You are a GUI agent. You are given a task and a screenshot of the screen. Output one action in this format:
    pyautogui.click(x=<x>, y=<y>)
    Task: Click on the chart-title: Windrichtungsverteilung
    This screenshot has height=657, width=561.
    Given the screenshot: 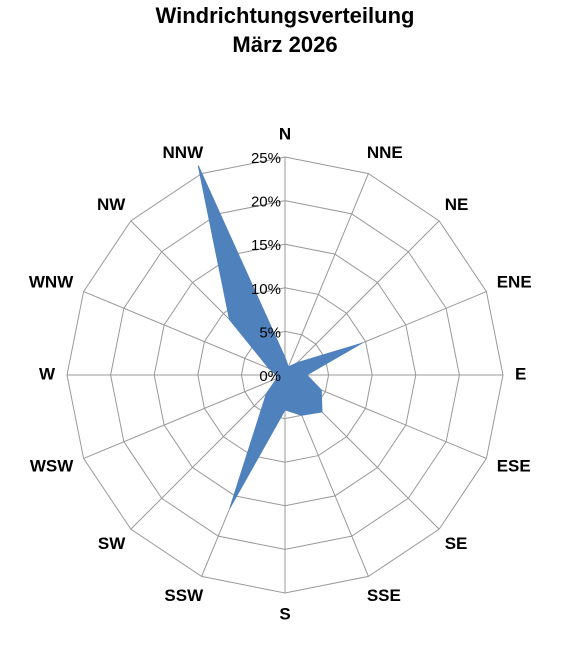 What is the action you would take?
    pyautogui.click(x=285, y=15)
    